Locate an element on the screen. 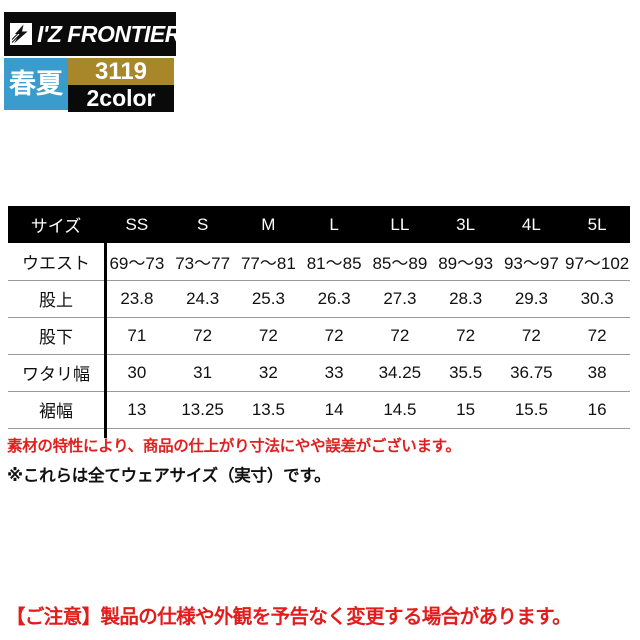 This screenshot has width=640, height=640. product-code-label: 3119 is located at coordinates (121, 71).